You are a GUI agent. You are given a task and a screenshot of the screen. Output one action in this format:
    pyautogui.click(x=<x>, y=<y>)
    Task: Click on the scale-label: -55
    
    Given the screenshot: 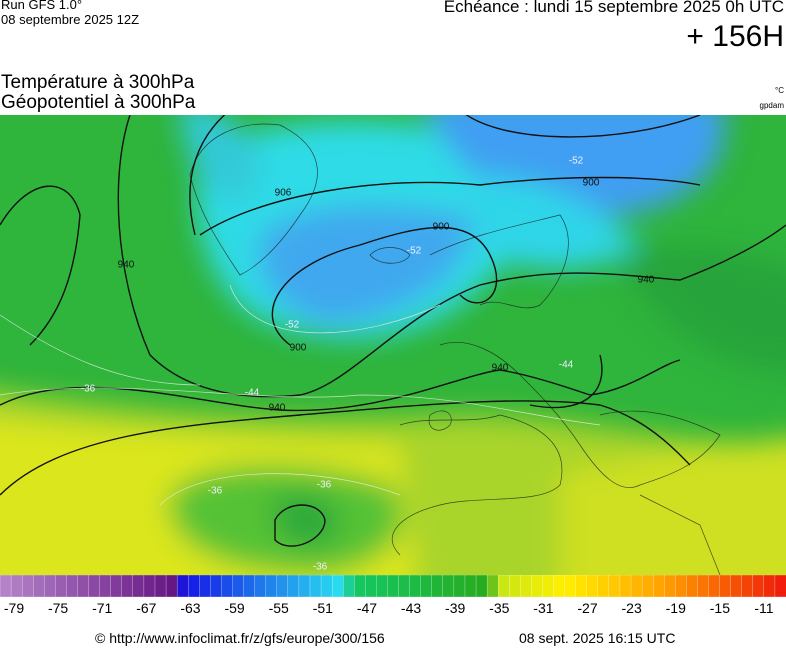 What is the action you would take?
    pyautogui.click(x=278, y=608)
    